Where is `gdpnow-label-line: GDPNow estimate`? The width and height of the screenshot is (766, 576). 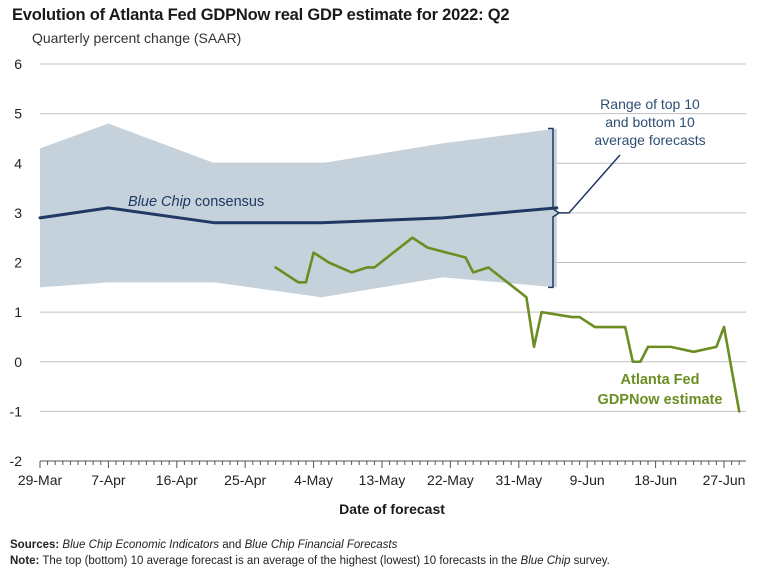 gdpnow-label-line: GDPNow estimate is located at coordinates (660, 400).